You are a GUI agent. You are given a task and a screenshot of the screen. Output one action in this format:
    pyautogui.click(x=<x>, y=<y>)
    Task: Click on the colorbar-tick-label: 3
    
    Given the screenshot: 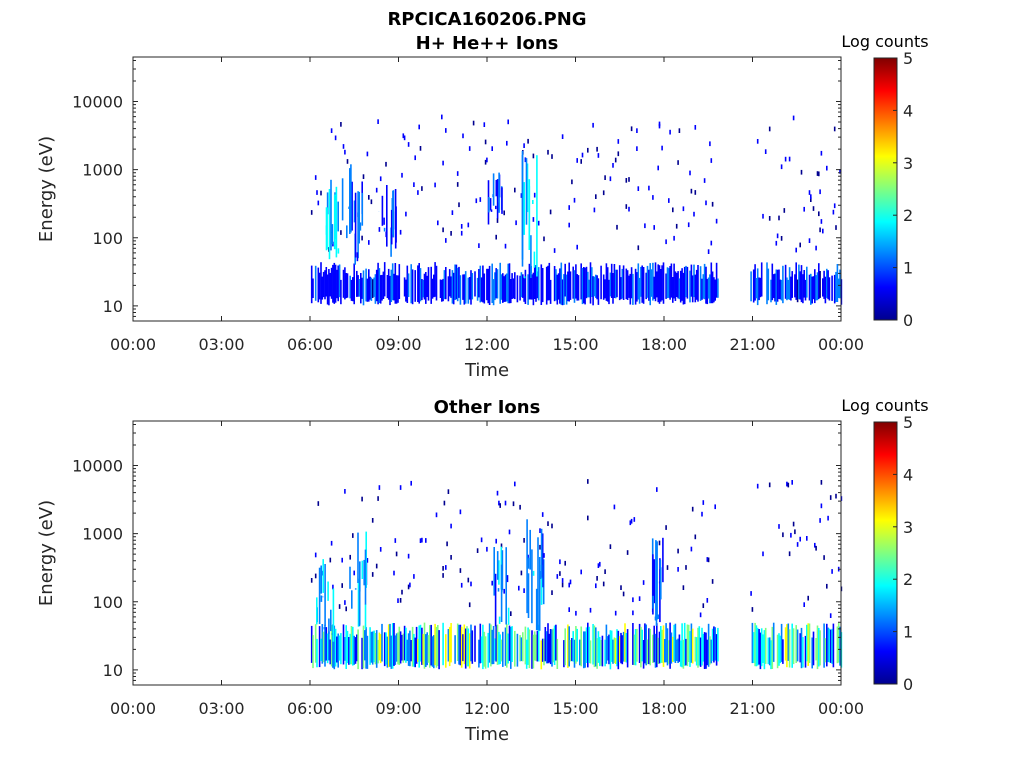 What is the action you would take?
    pyautogui.click(x=908, y=163)
    